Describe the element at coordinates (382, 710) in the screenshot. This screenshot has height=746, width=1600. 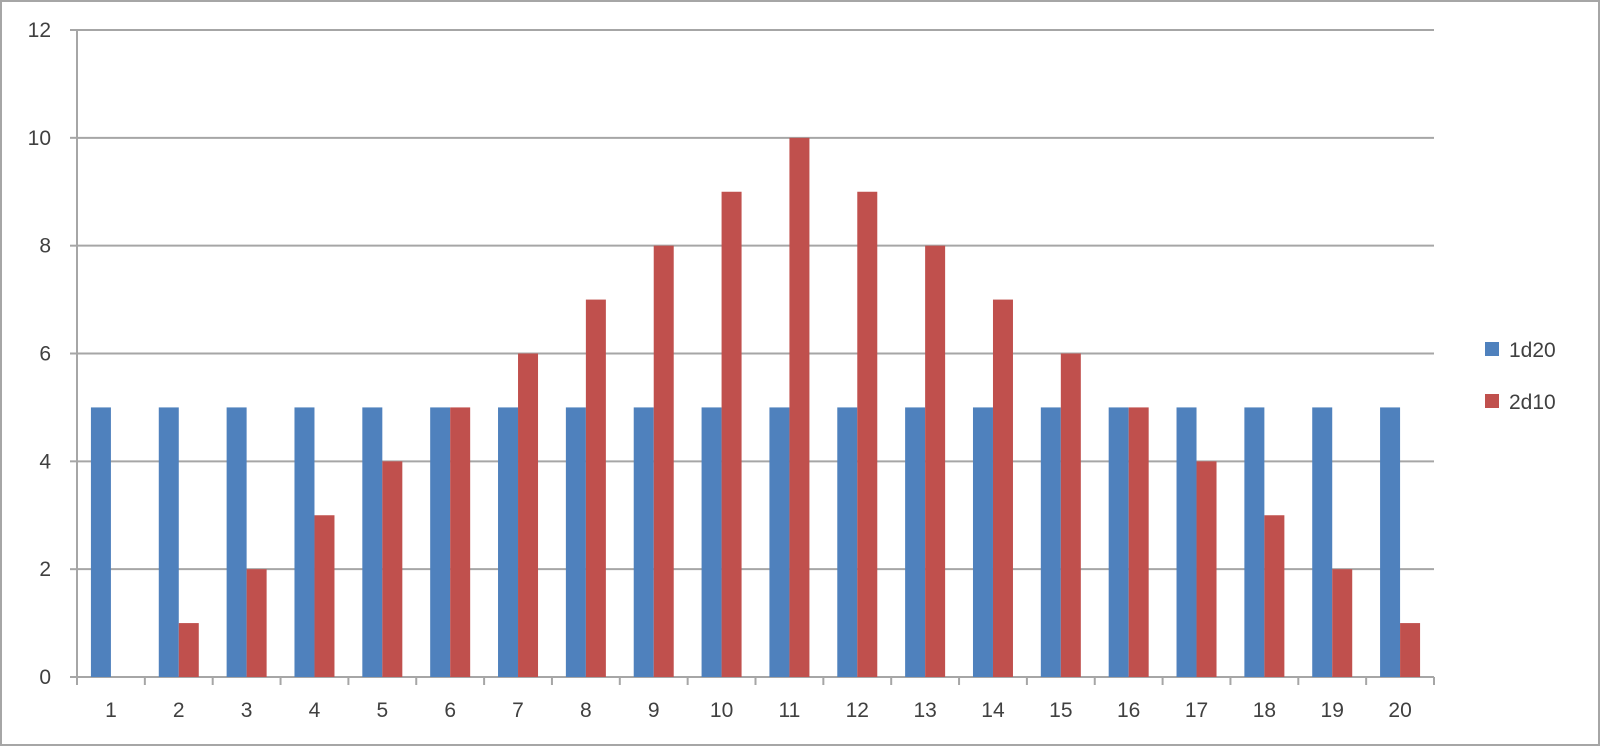
I see `x-tick-label: 5` at that location.